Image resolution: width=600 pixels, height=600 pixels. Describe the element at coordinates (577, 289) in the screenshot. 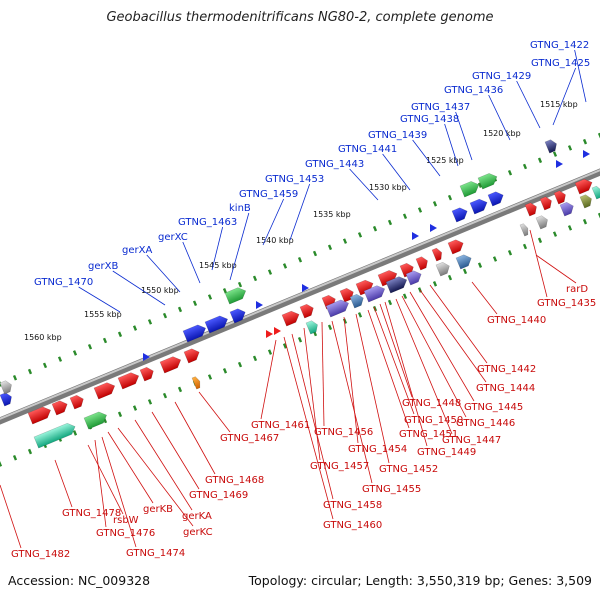

I see `bottom-gene-label: rarD` at that location.